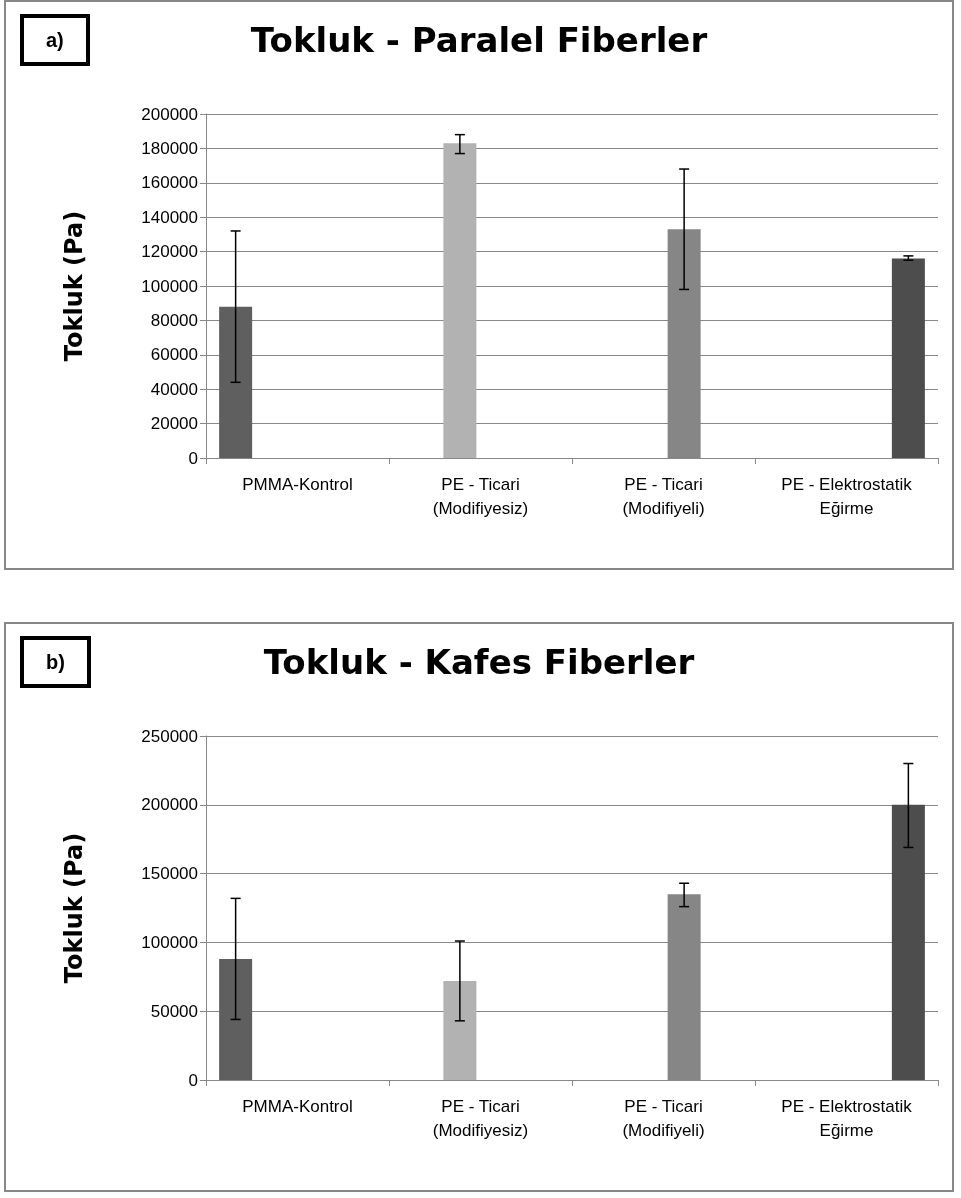 The width and height of the screenshot is (961, 1198). What do you see at coordinates (169, 736) in the screenshot?
I see `y-tick-label: 250000` at bounding box center [169, 736].